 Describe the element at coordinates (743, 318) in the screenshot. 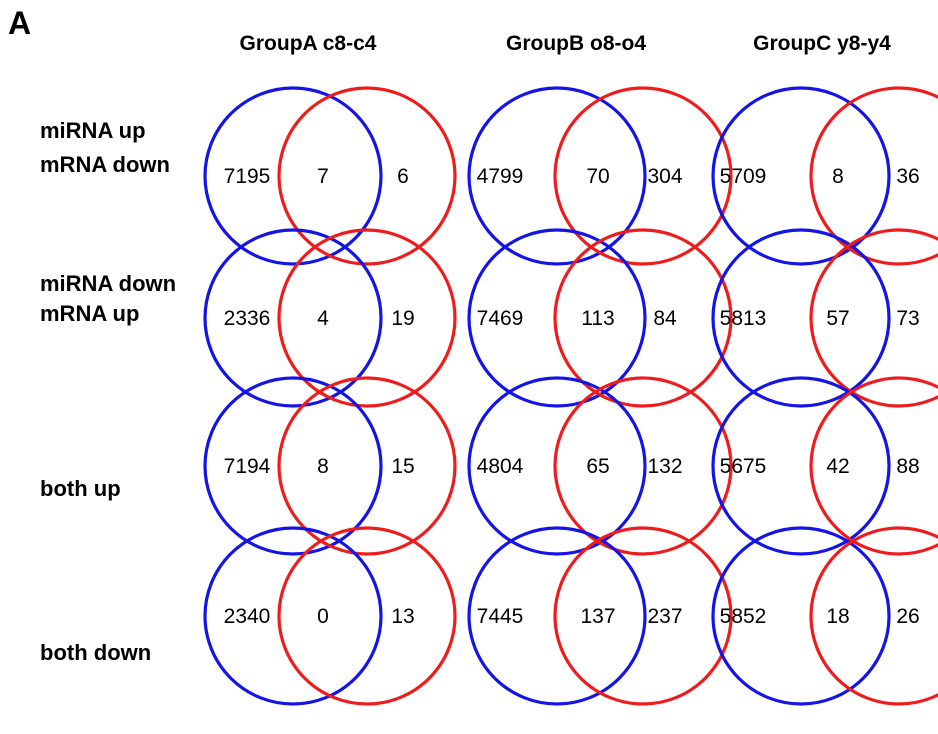

I see `venn-left-count: 5813` at that location.